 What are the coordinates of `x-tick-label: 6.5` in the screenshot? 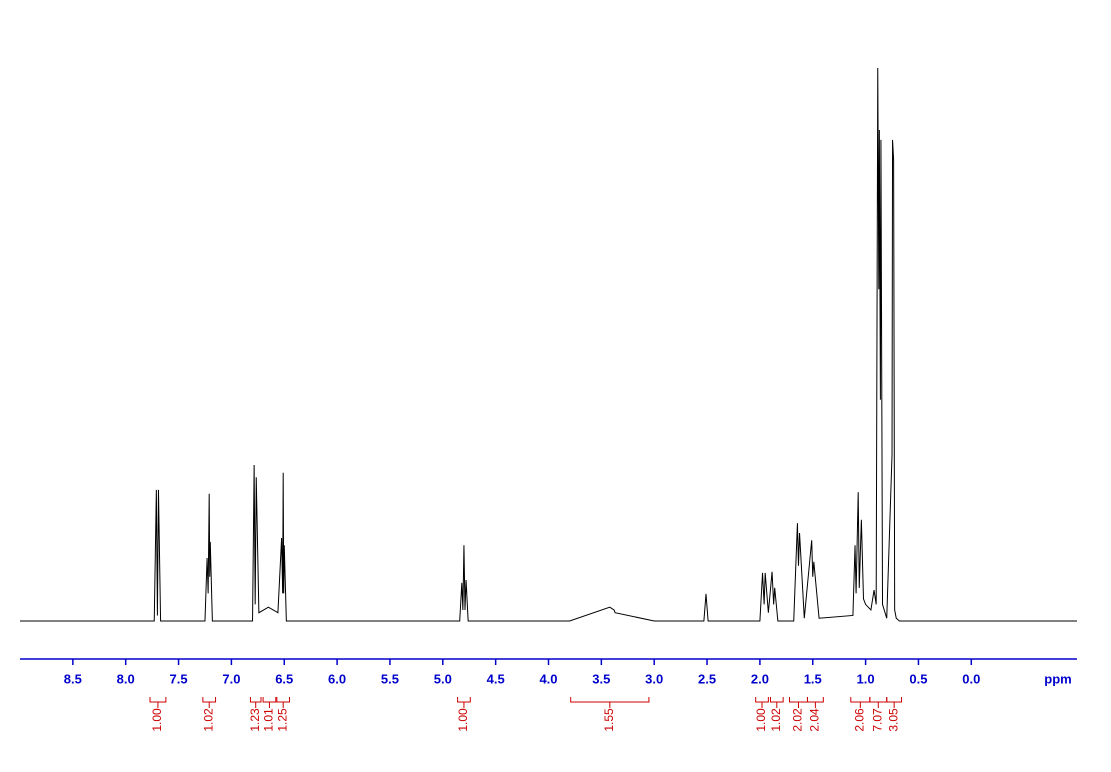 It's located at (284, 678).